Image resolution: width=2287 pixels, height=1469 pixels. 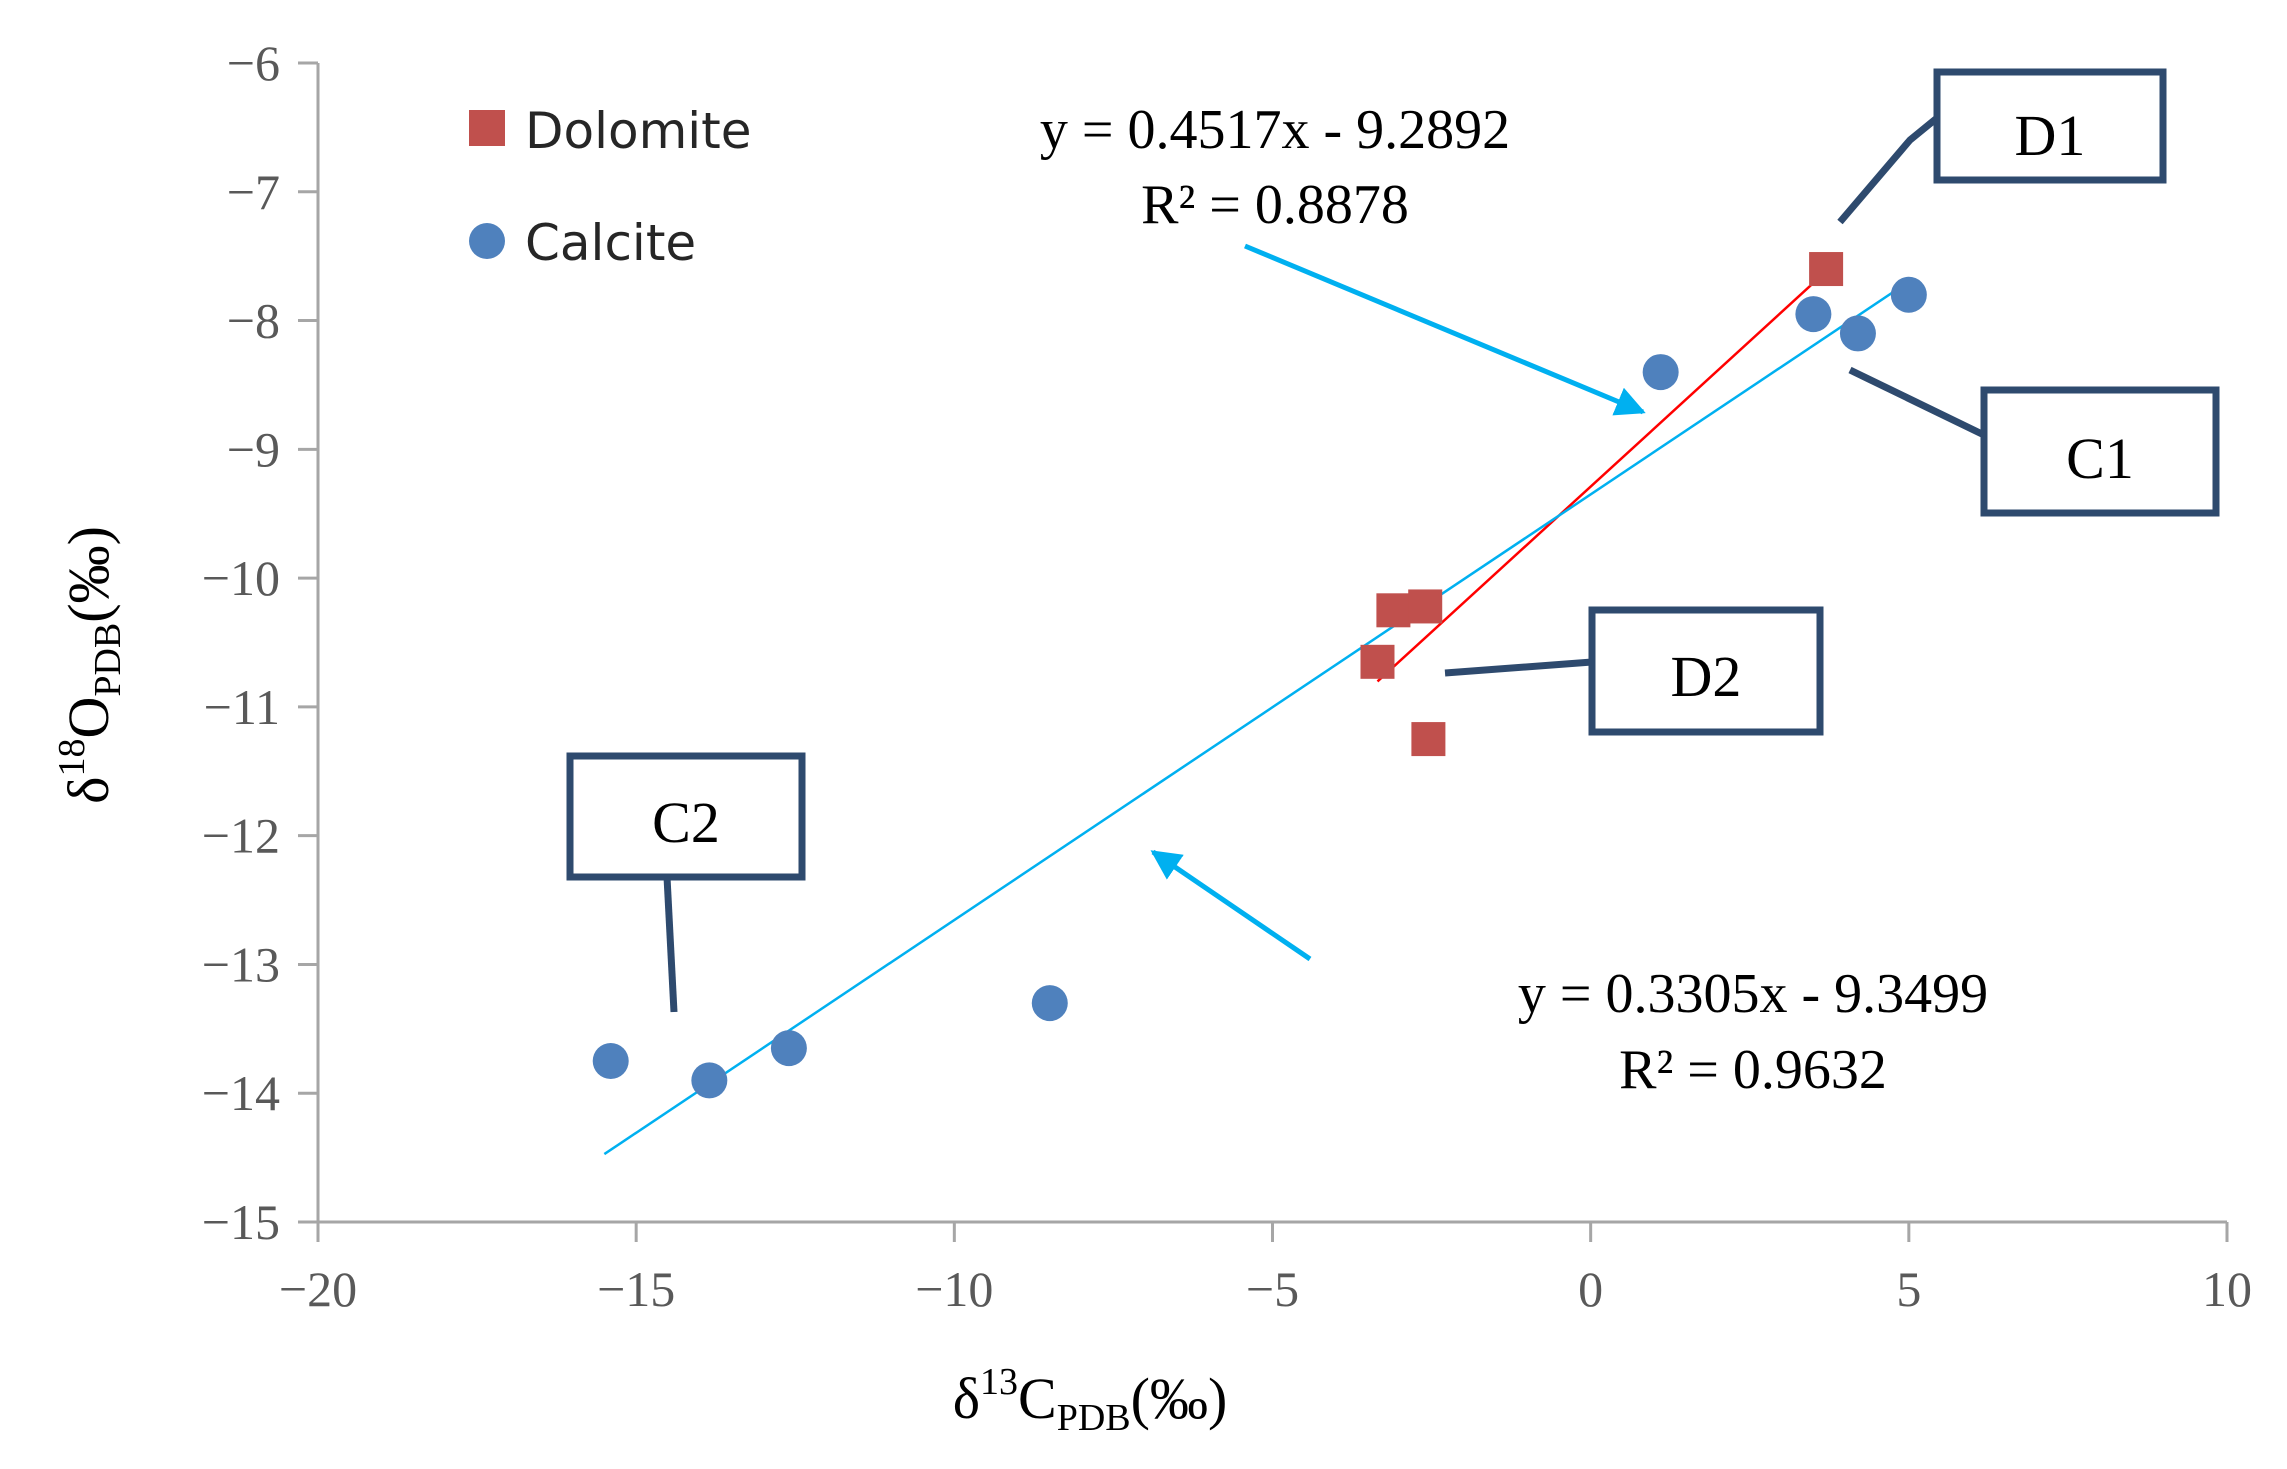 I want to click on callout-c2-leader, so click(x=670, y=944).